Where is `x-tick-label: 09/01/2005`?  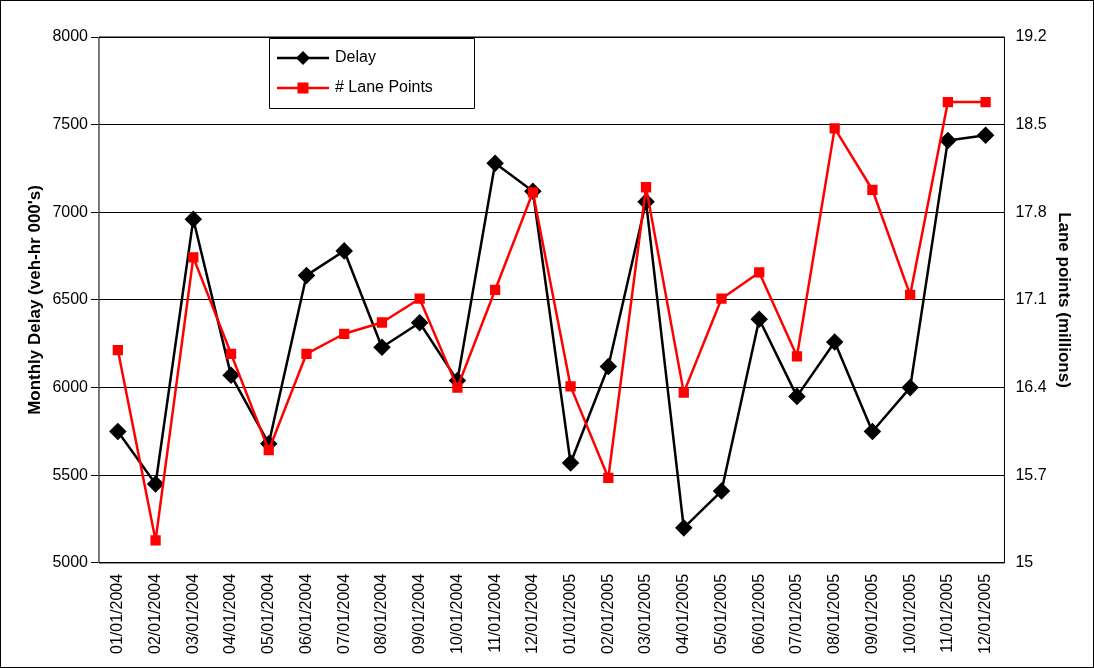 x-tick-label: 09/01/2005 is located at coordinates (871, 613).